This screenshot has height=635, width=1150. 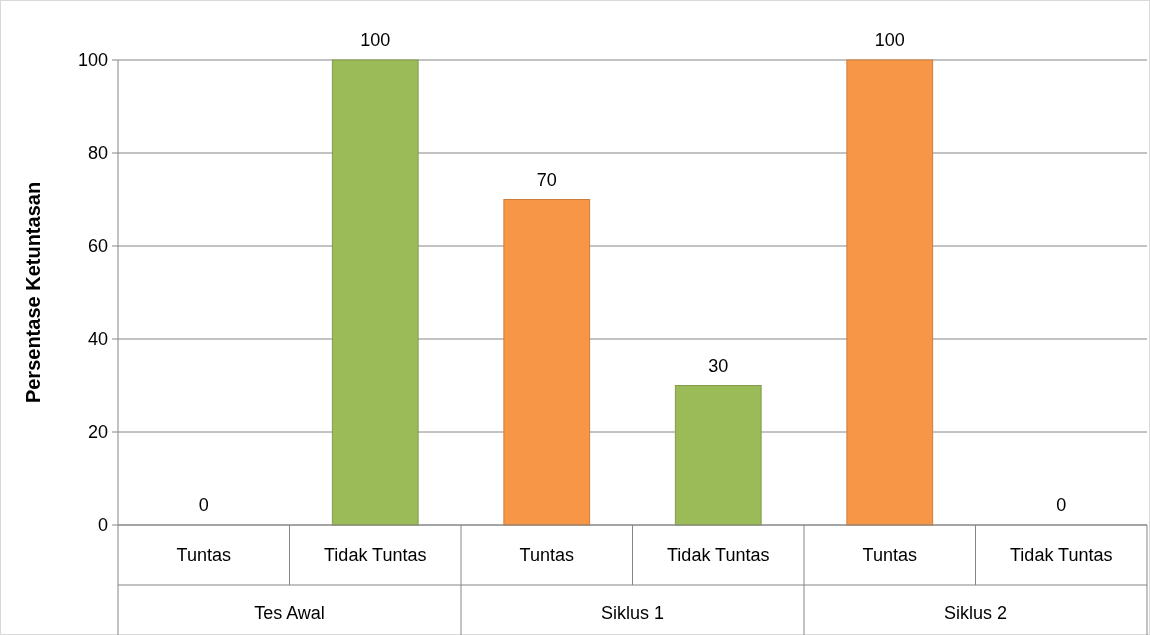 What do you see at coordinates (97, 339) in the screenshot?
I see `y-tick-label: 40` at bounding box center [97, 339].